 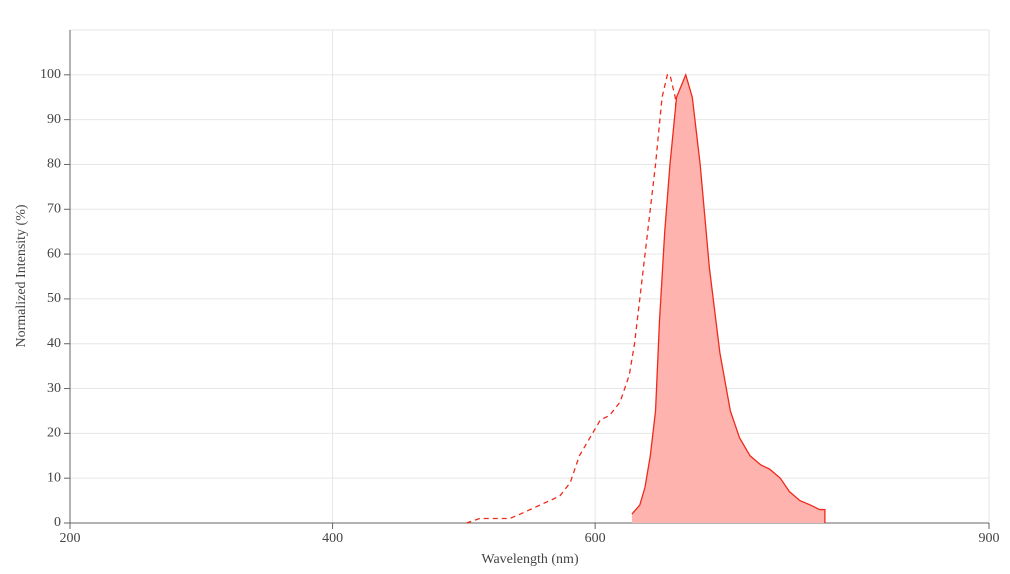 I want to click on x-tick-label: 600, so click(x=595, y=538).